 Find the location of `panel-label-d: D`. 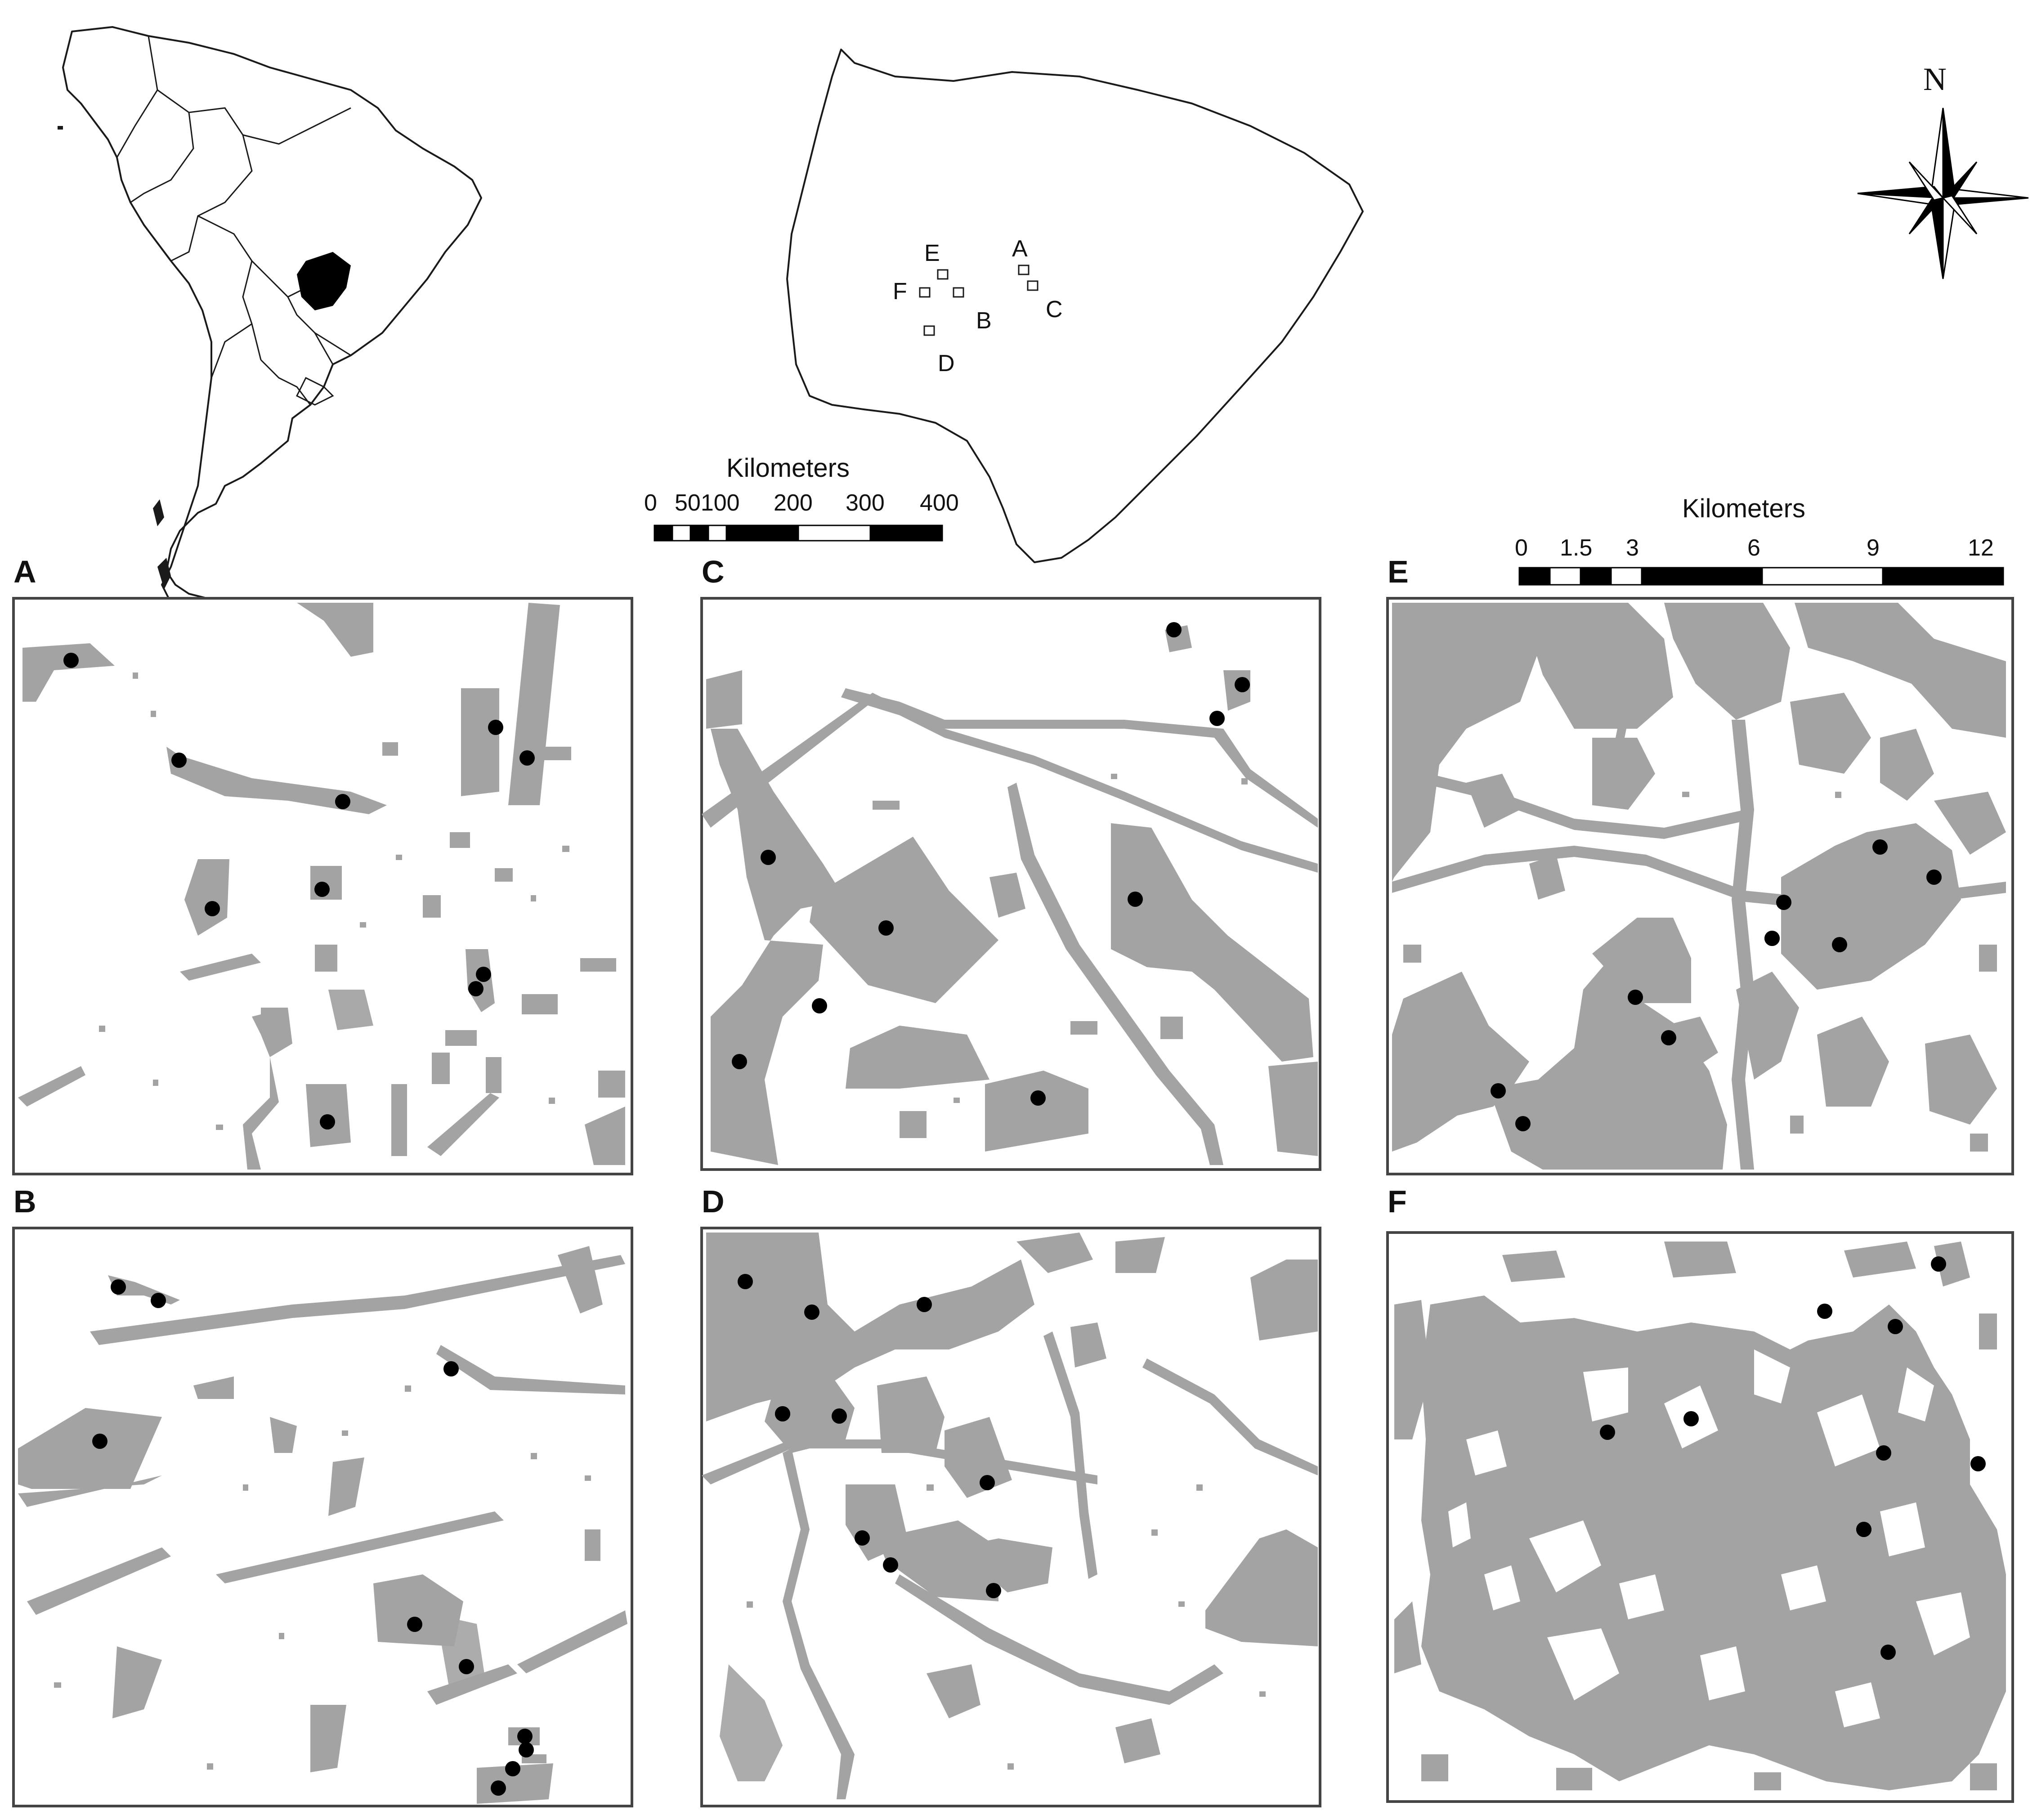

panel-label-d: D is located at coordinates (714, 1201).